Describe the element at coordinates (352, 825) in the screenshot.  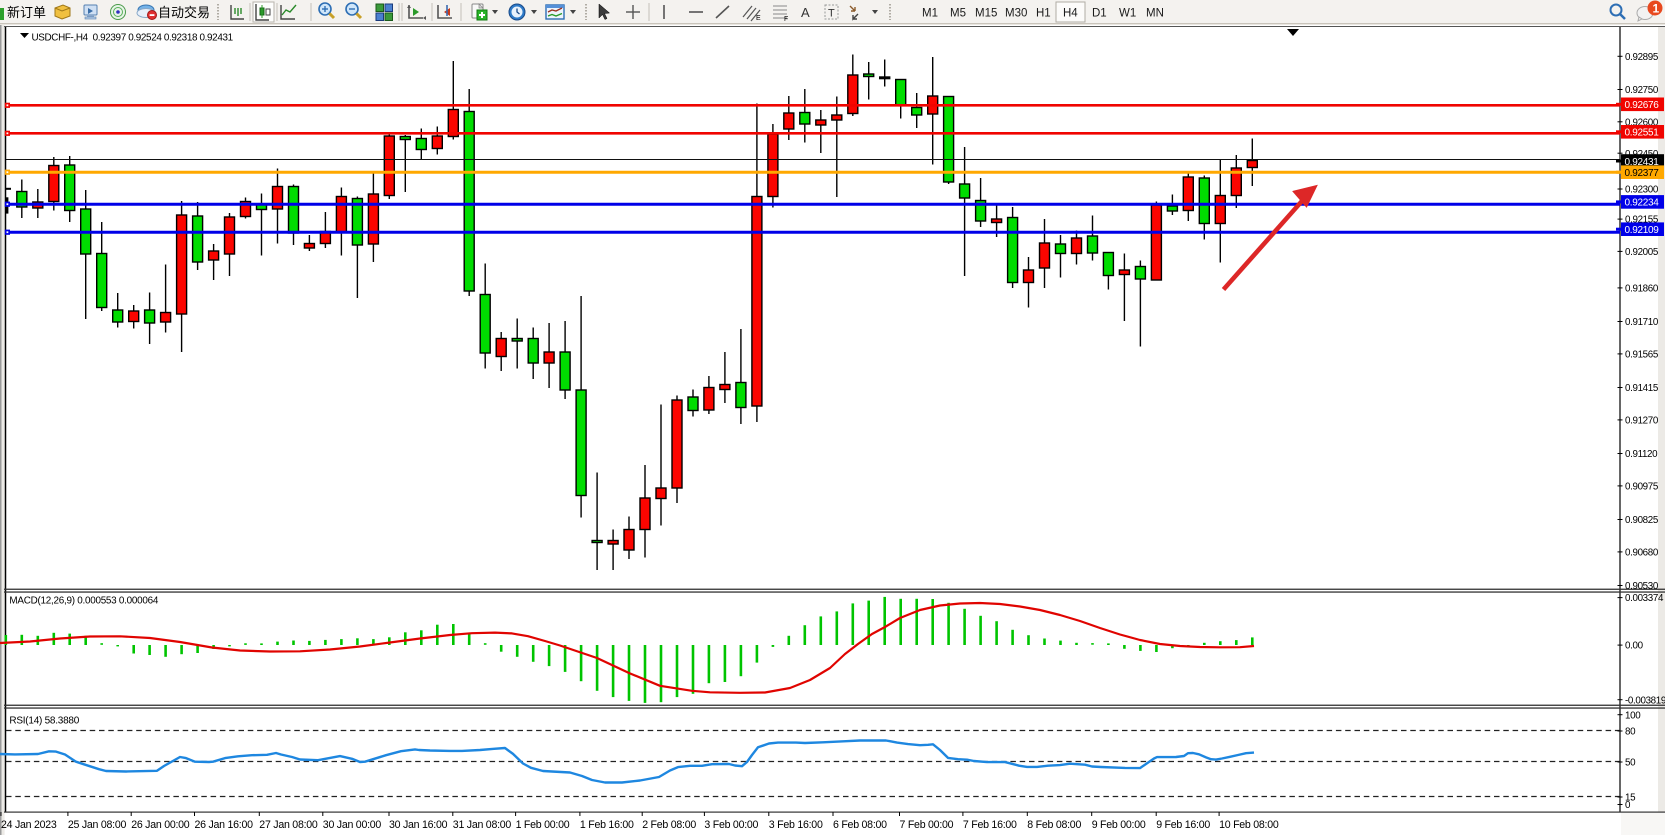
I see `svg-text: 30 Jan 00:00` at that location.